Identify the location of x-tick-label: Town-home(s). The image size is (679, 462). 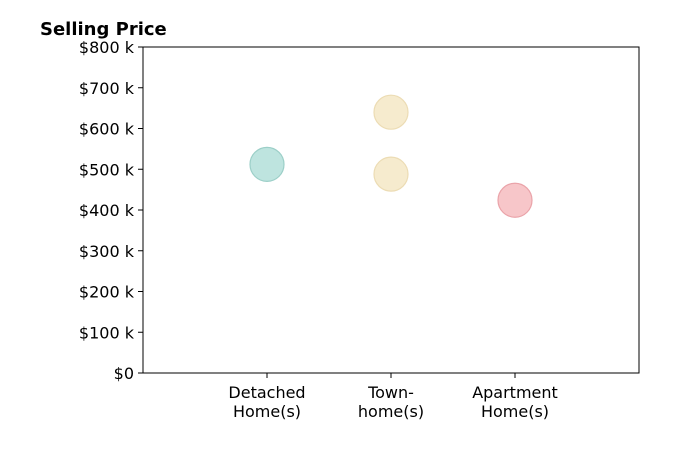
(391, 402).